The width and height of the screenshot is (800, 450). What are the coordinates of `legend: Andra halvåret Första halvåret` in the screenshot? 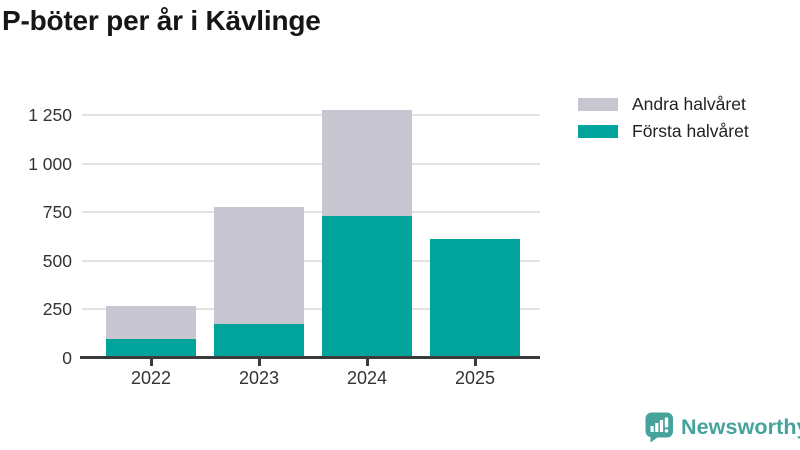 It's located at (663, 118).